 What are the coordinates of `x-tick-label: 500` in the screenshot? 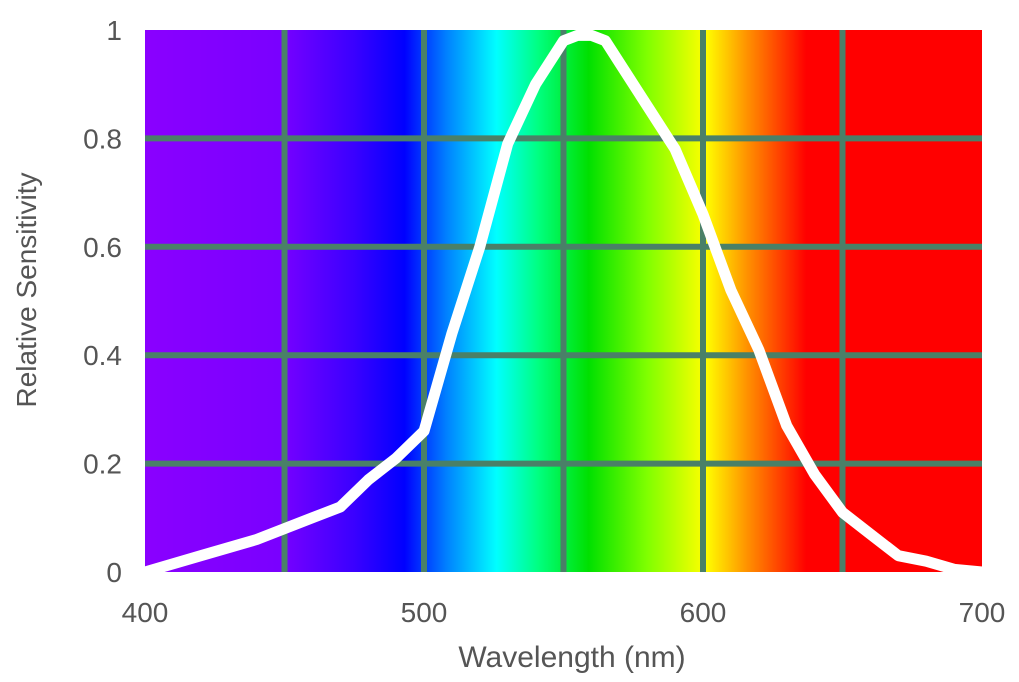 It's located at (424, 612).